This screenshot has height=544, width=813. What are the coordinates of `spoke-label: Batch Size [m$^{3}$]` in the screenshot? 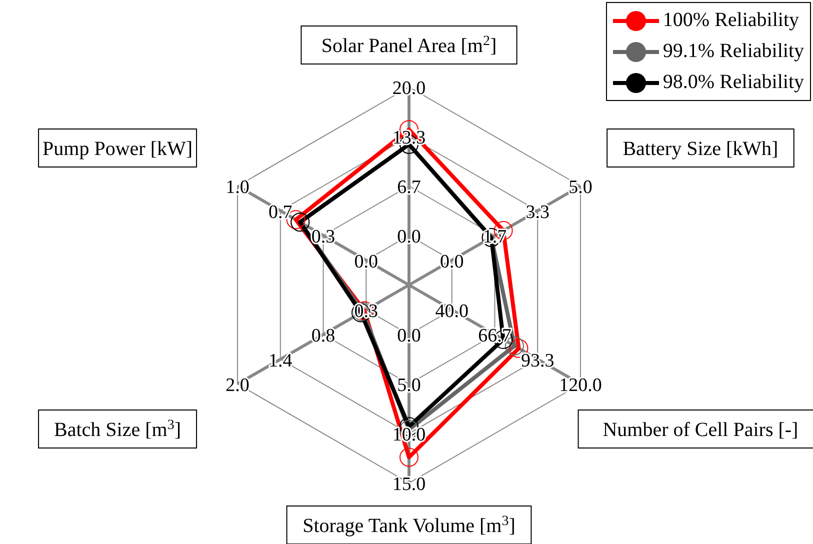 It's located at (118, 429).